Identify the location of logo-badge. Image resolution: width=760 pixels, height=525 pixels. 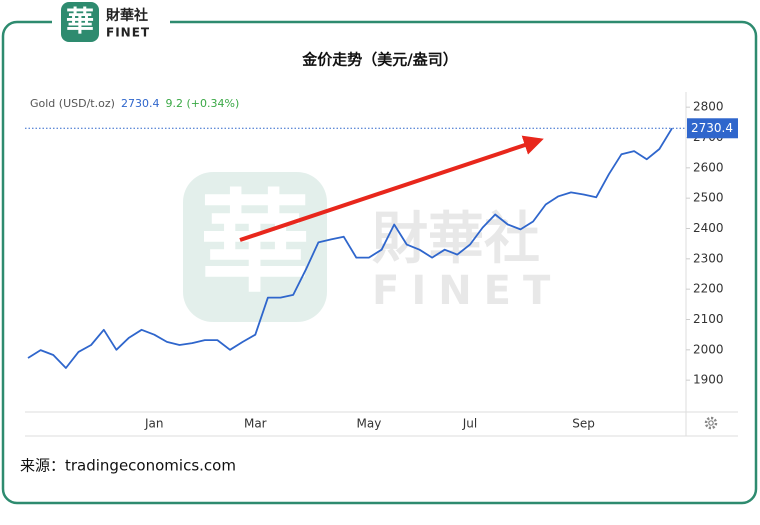
(80, 22).